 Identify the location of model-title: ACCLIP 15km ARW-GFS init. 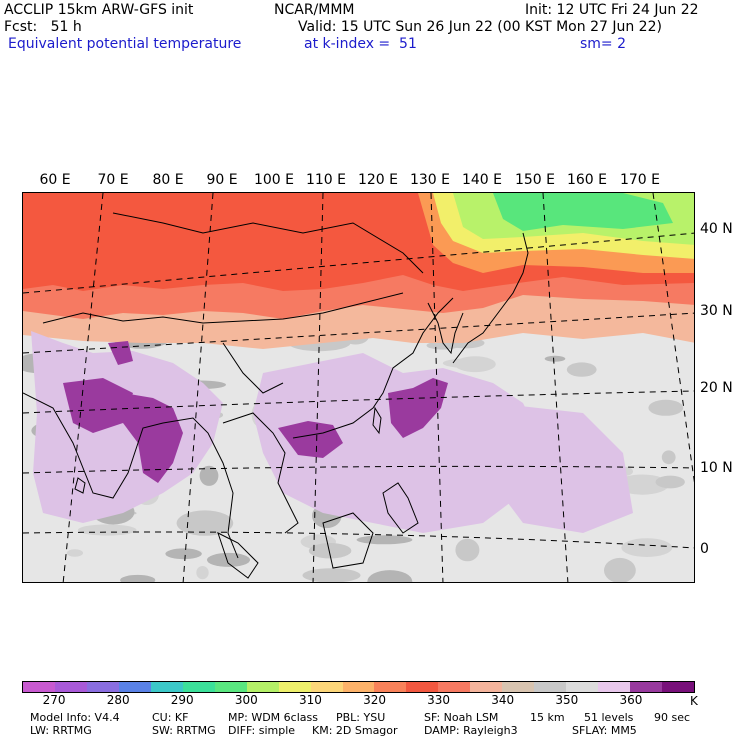
(99, 10).